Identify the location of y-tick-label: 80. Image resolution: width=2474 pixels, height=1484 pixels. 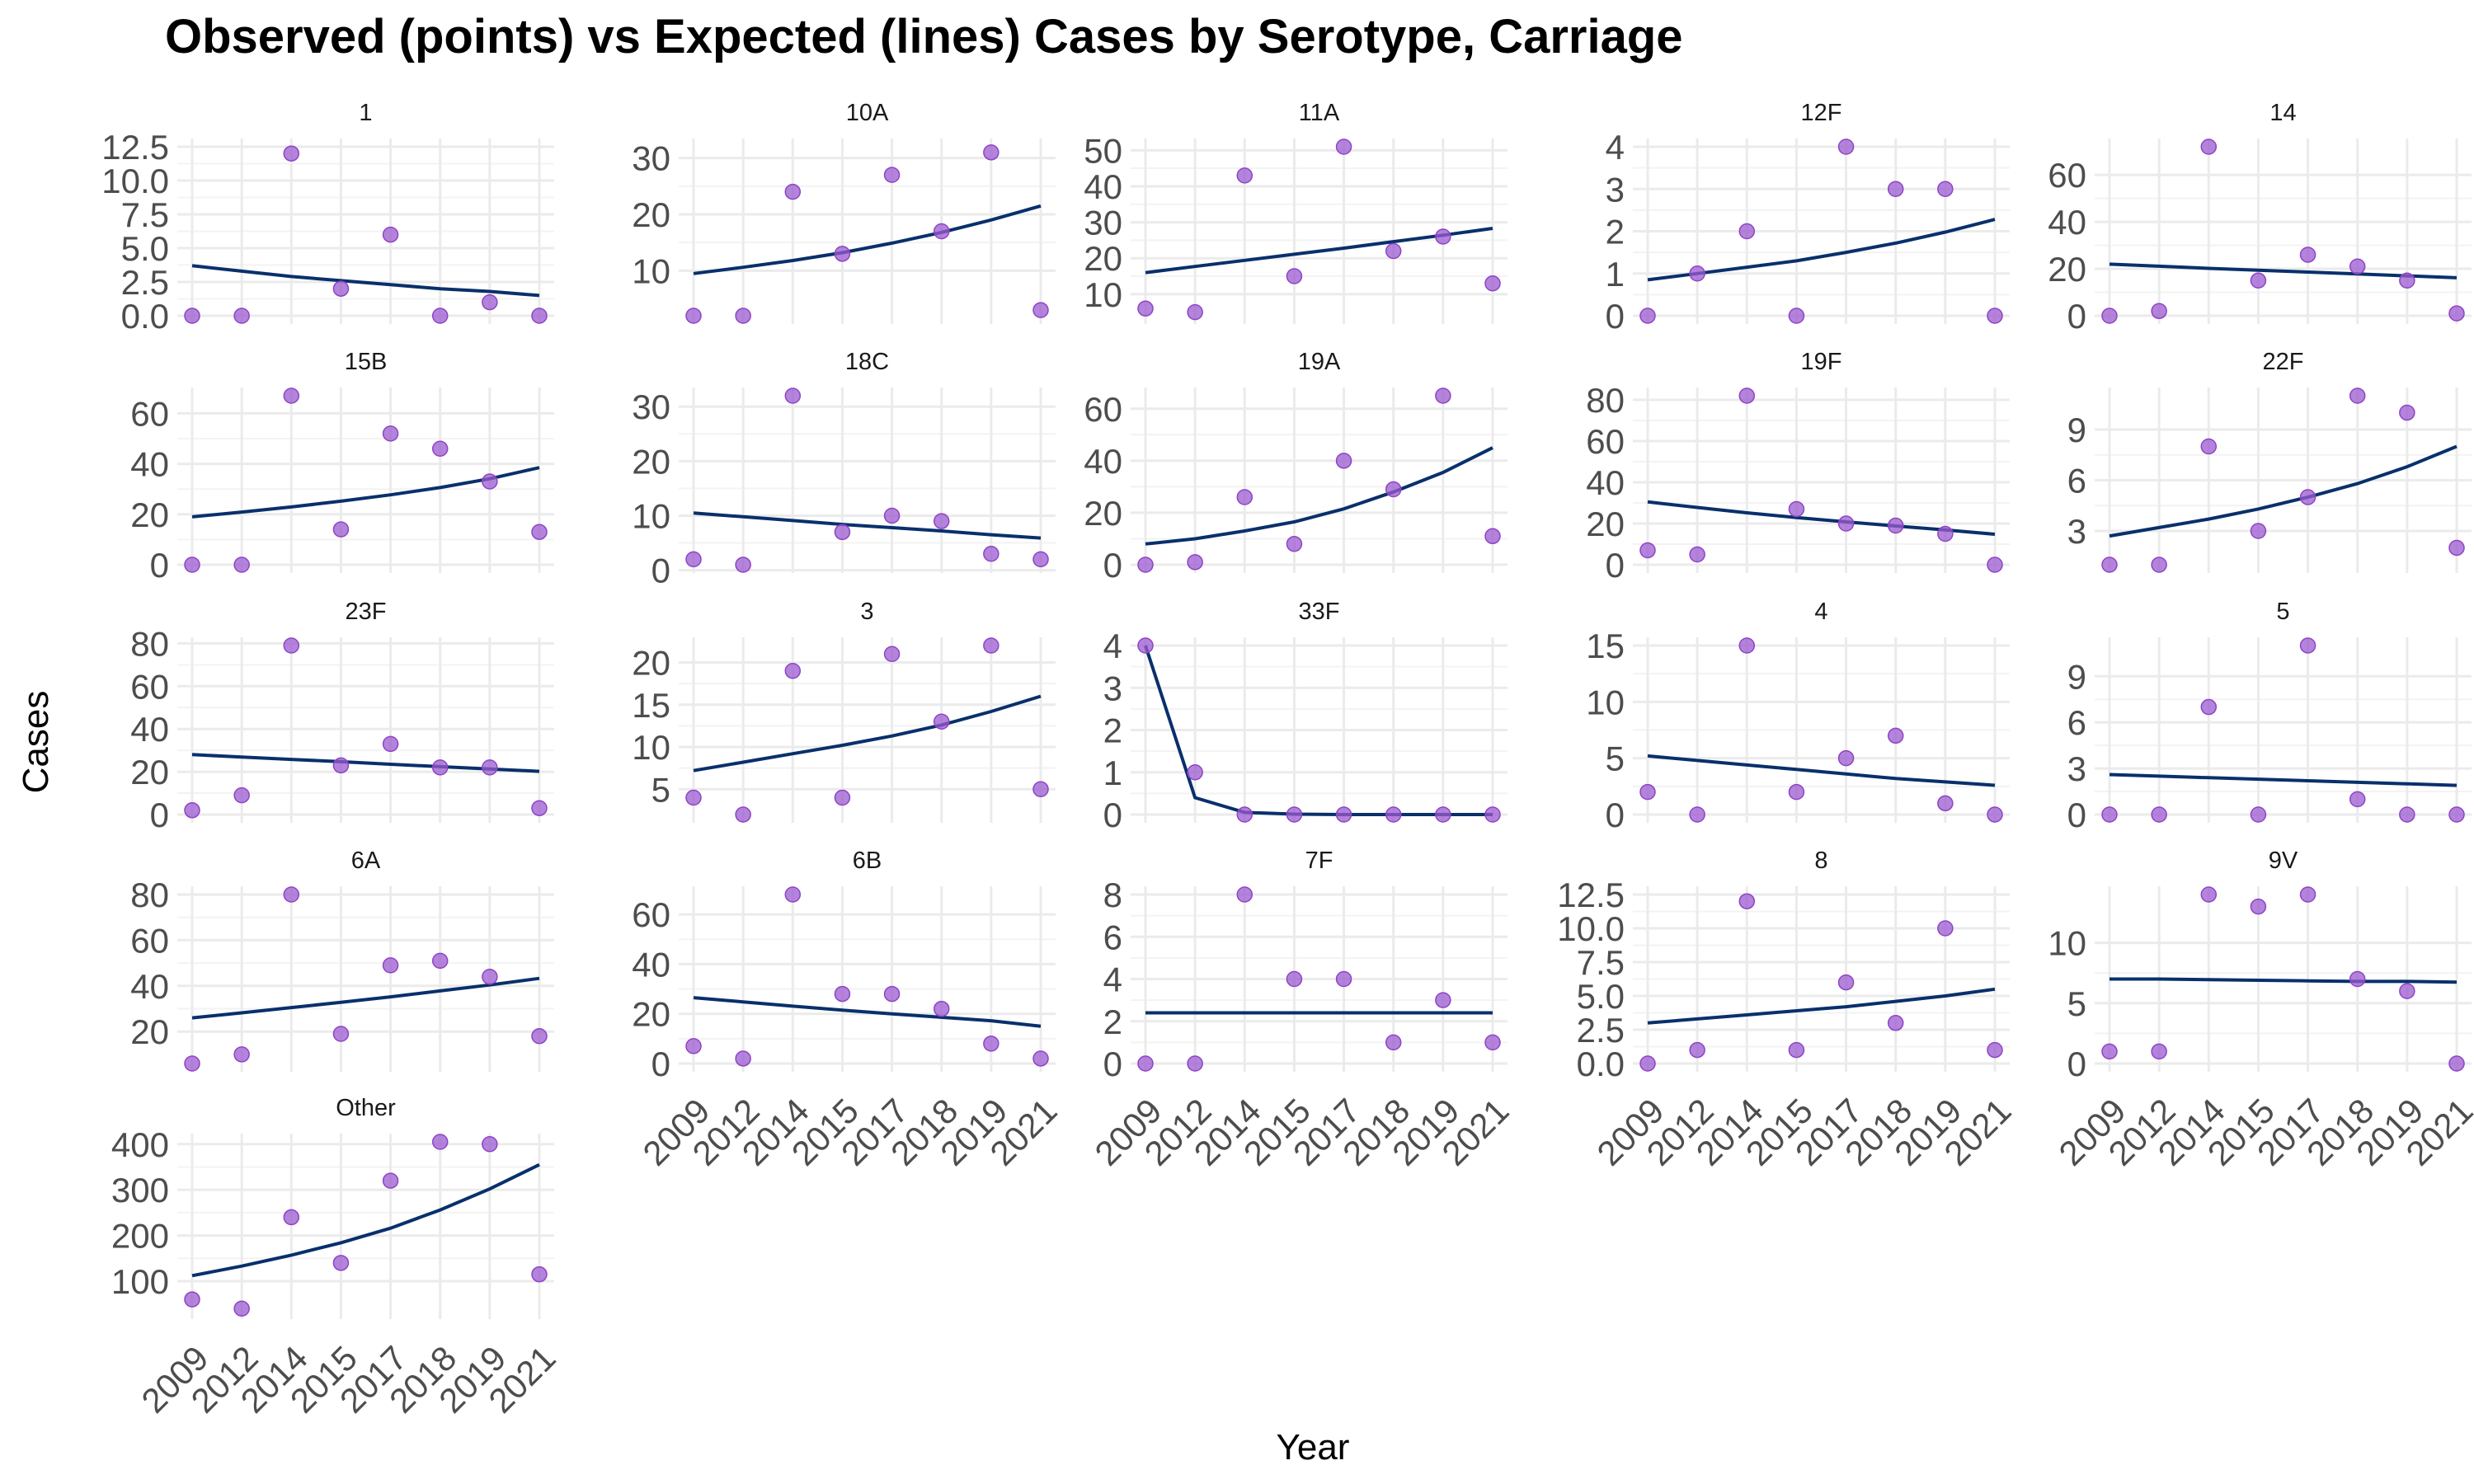
(1605, 400).